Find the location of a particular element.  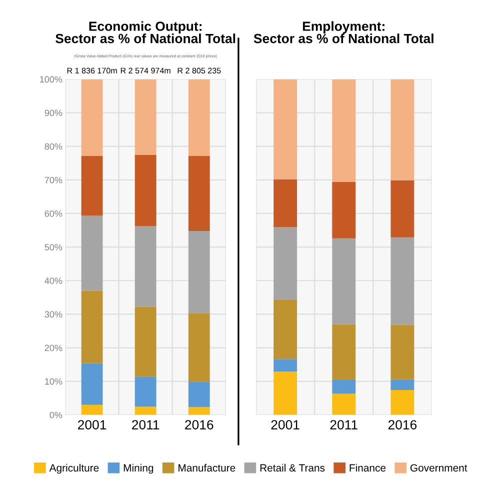

legend-label: Government is located at coordinates (439, 468).